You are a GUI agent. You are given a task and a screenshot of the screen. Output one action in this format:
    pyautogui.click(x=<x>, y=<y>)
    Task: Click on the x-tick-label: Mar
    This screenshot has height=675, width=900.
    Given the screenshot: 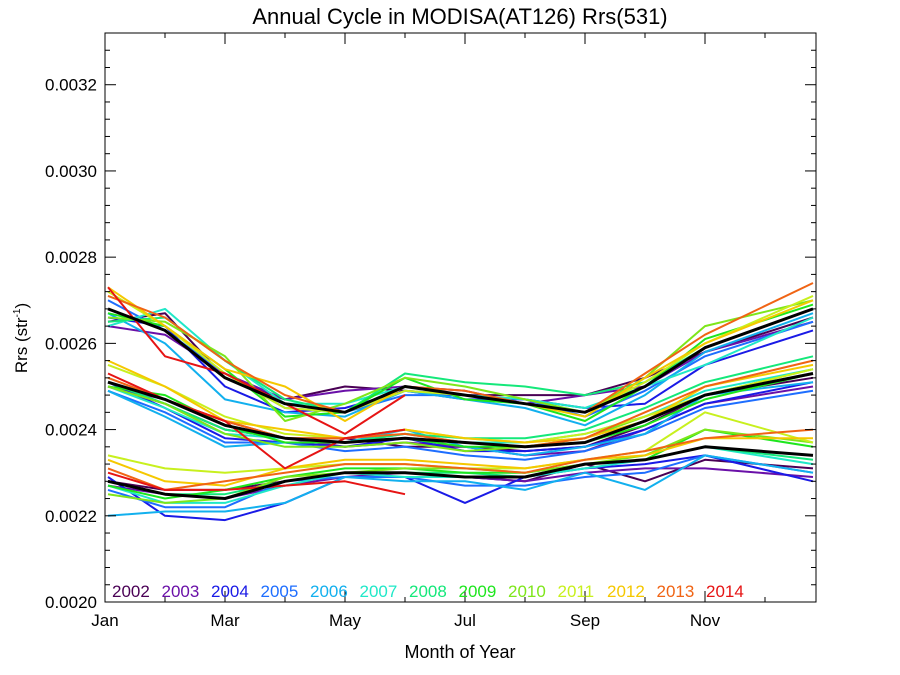 What is the action you would take?
    pyautogui.click(x=225, y=620)
    